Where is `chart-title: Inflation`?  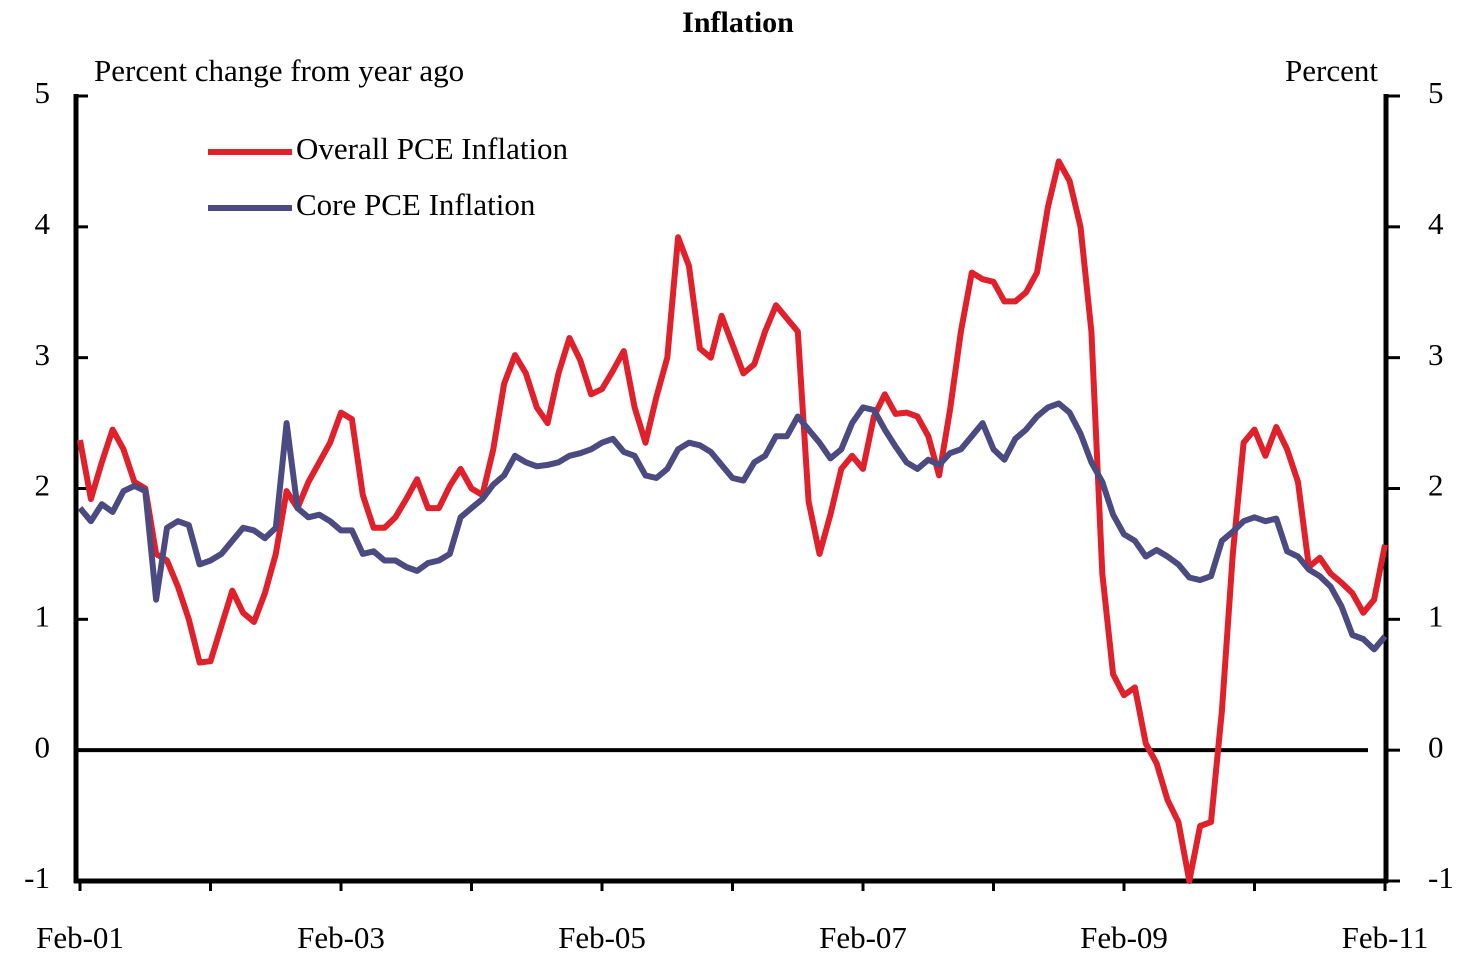
chart-title: Inflation is located at coordinates (738, 22).